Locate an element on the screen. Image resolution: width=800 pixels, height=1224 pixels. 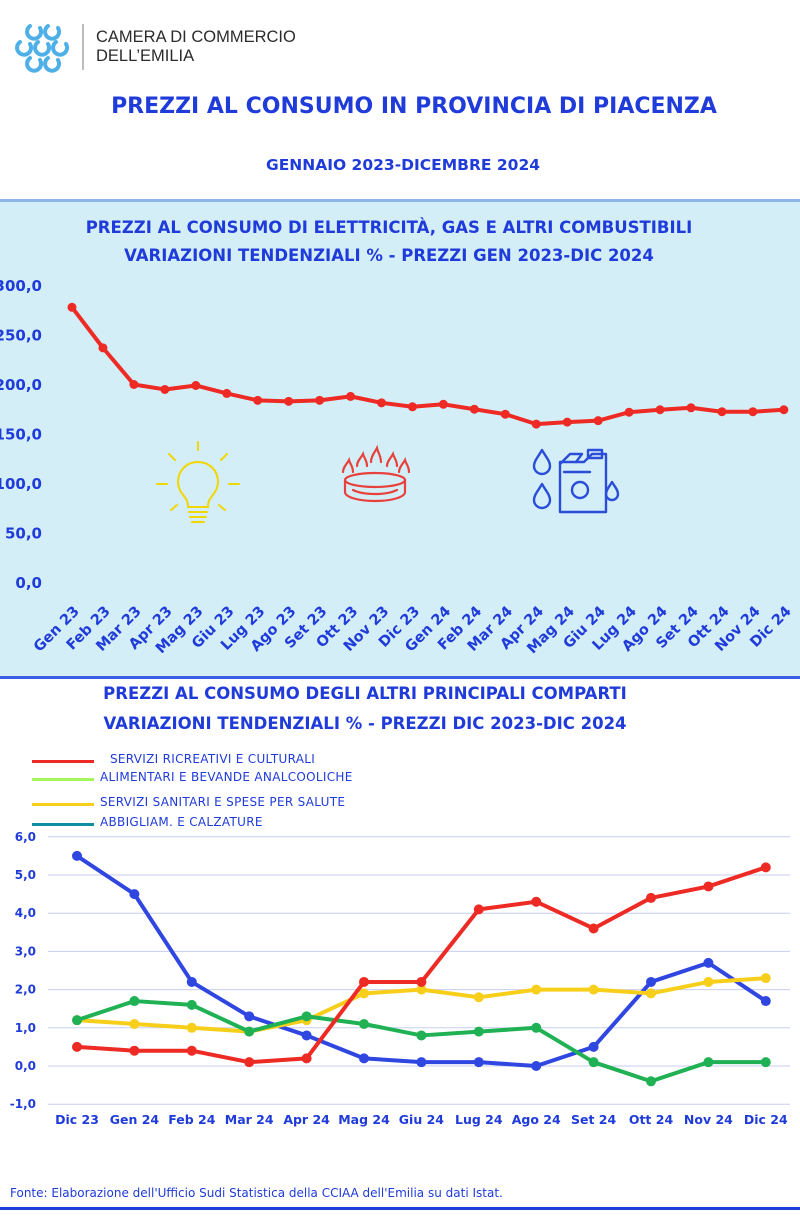
period-subtitle: GENNAIO 2023-DICEMBRE 2024 is located at coordinates (403, 165).